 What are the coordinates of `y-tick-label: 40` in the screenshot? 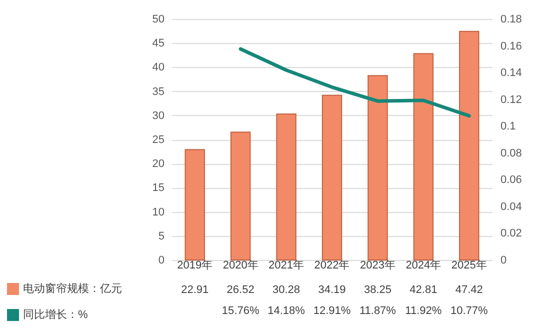 It's located at (158, 68).